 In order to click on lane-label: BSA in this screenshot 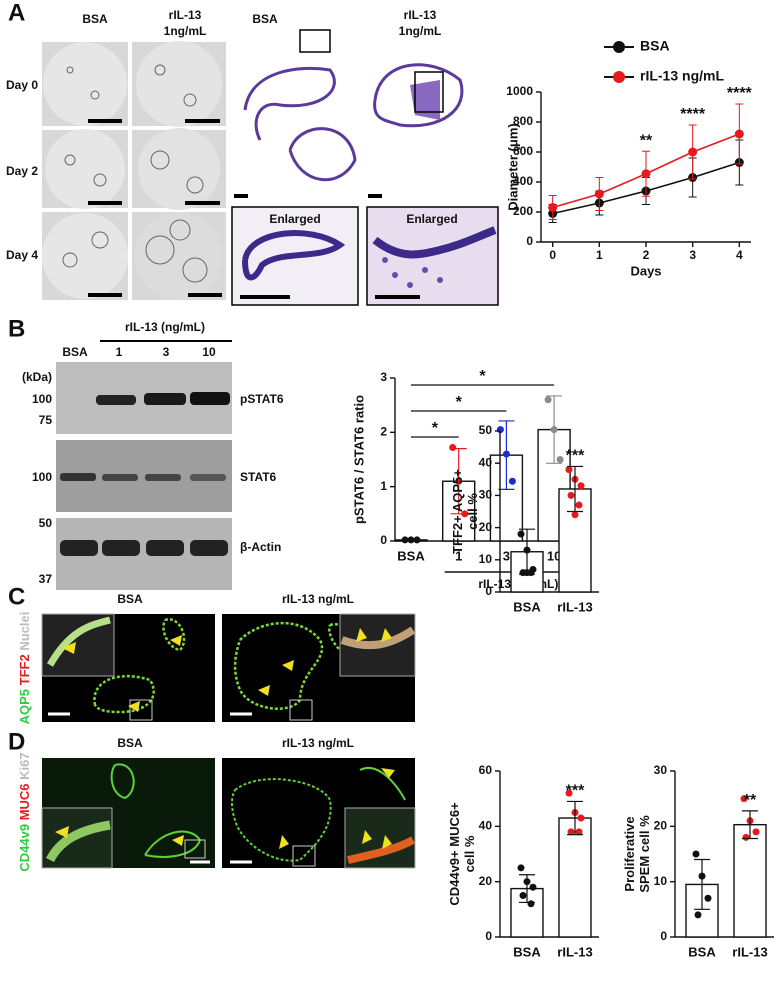, I will do `click(75, 352)`.